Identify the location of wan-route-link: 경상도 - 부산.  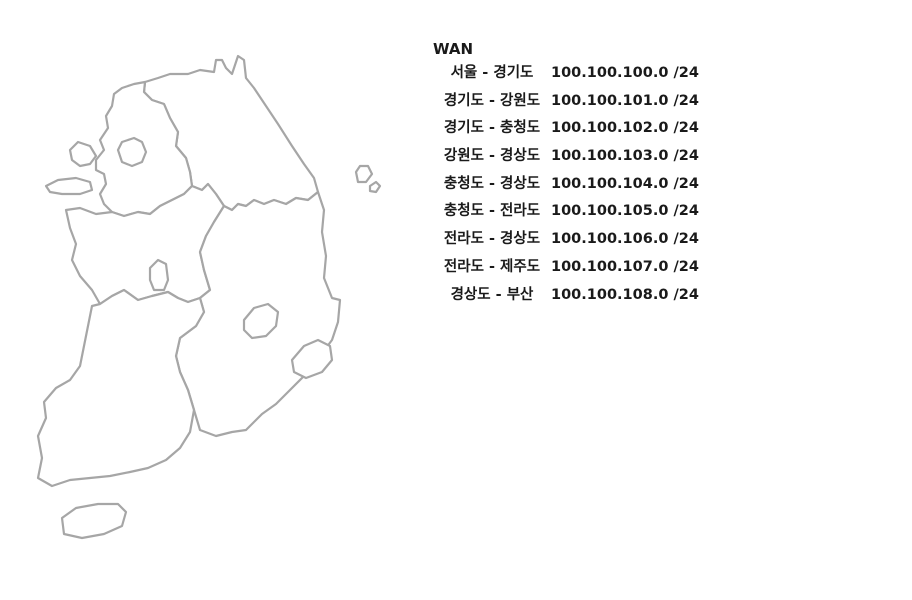
(492, 294).